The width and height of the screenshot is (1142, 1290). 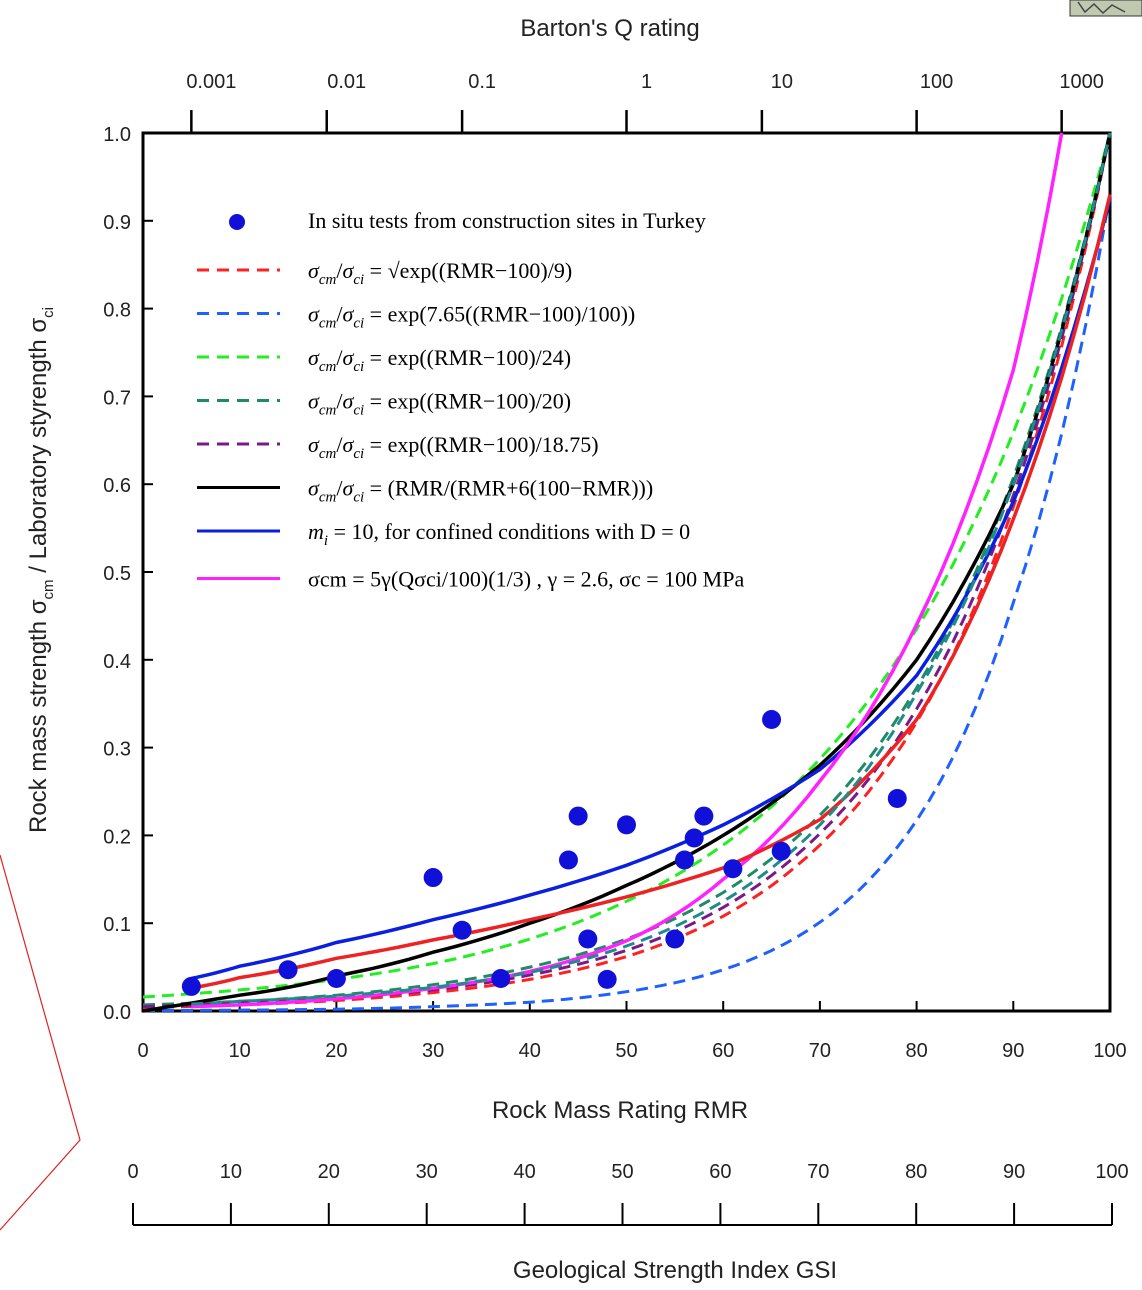 What do you see at coordinates (346, 82) in the screenshot?
I see `q-tick-label: 0.01` at bounding box center [346, 82].